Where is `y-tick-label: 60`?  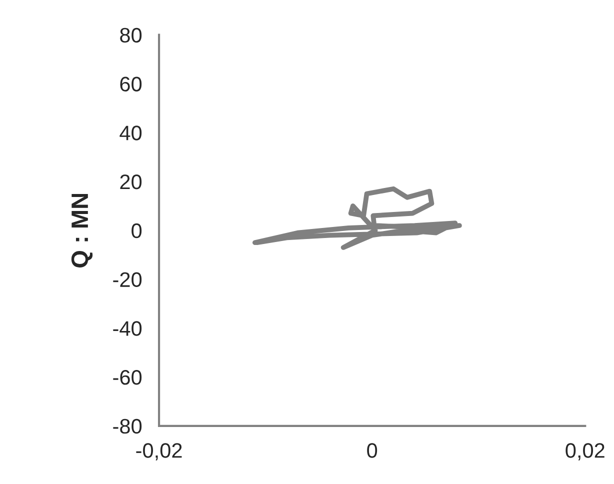
y-tick-label: 60 is located at coordinates (131, 84).